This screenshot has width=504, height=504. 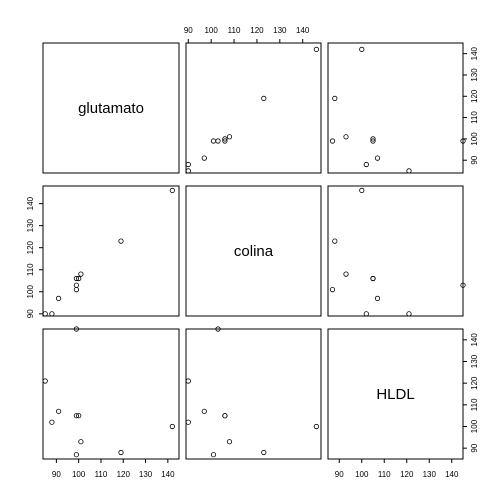 I want to click on tick-label-bottom-HLDL-1: 100, so click(x=362, y=474).